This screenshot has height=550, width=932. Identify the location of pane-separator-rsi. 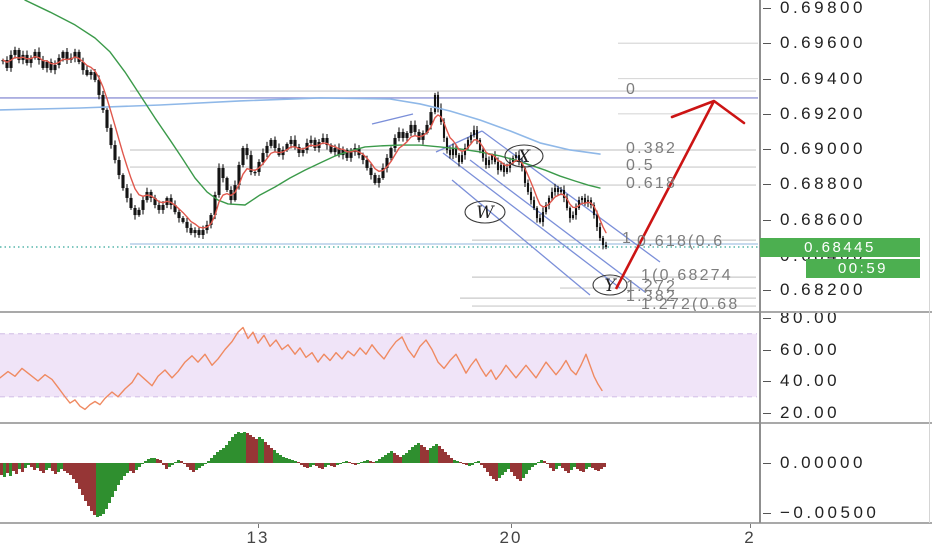
(466, 312).